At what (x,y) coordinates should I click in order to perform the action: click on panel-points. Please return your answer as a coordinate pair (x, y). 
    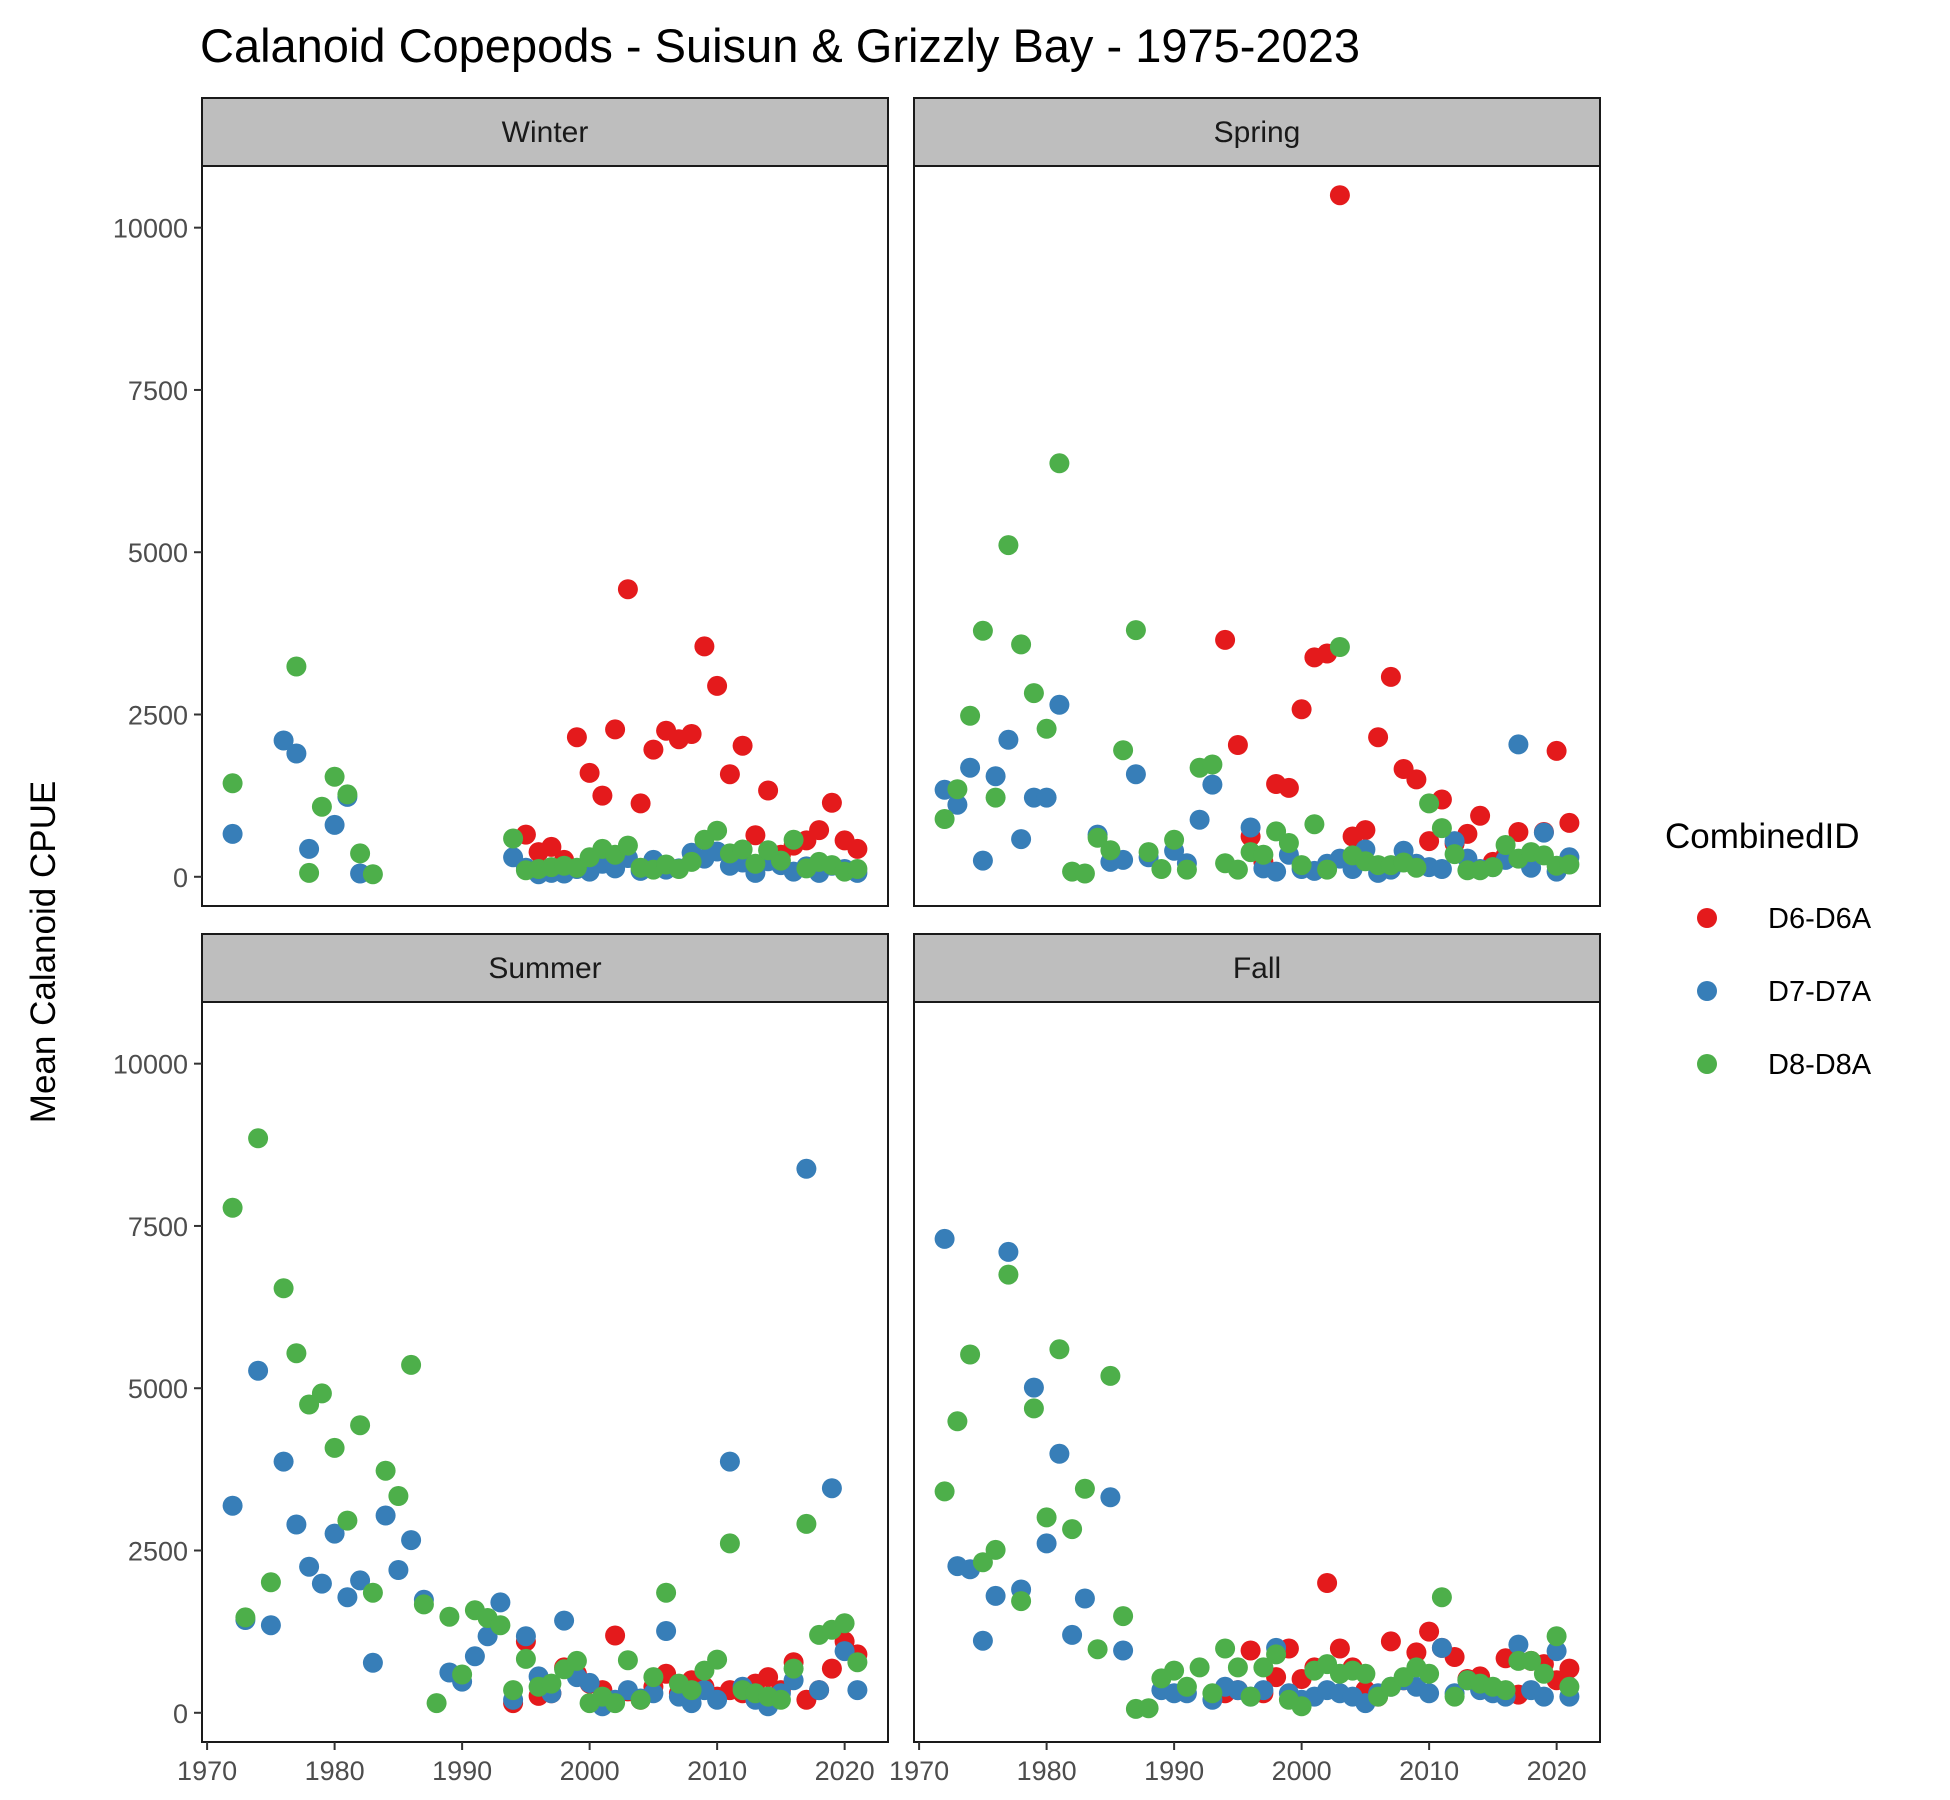
    Looking at the image, I should click on (1257, 1473).